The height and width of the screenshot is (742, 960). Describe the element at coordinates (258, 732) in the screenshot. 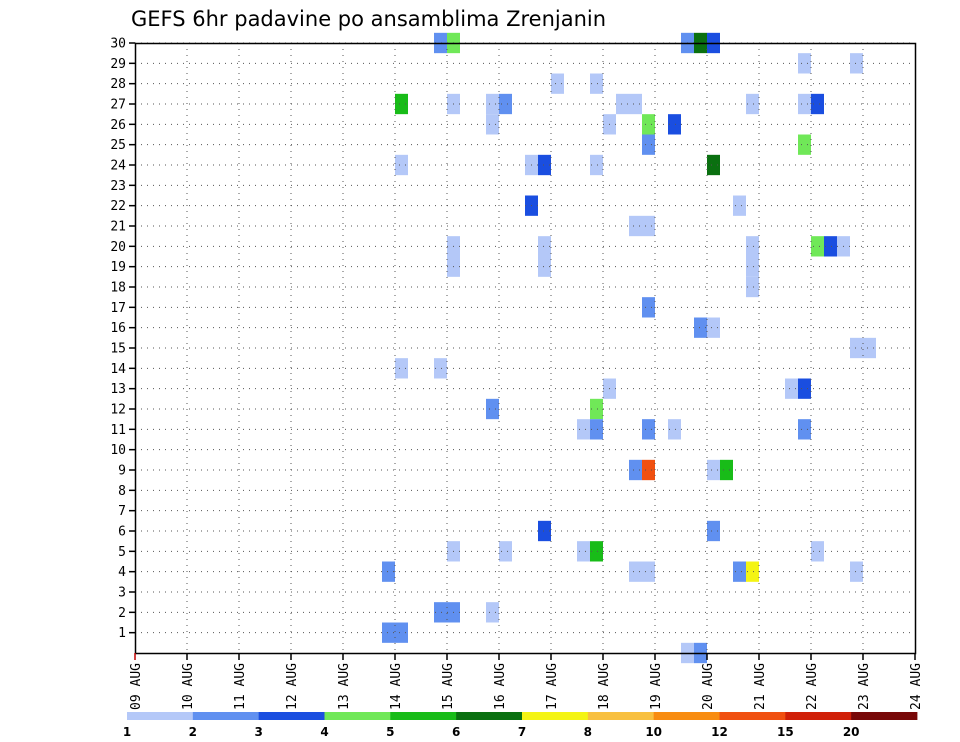

I see `colorbar-label: 3` at that location.